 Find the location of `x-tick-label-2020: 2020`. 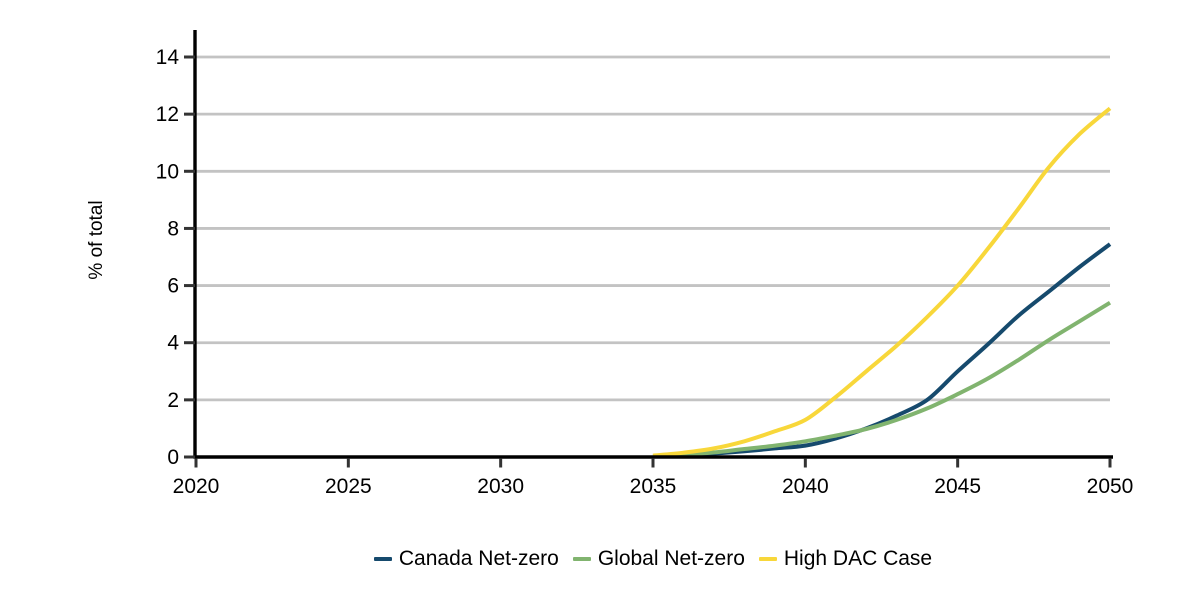

x-tick-label-2020: 2020 is located at coordinates (196, 486).